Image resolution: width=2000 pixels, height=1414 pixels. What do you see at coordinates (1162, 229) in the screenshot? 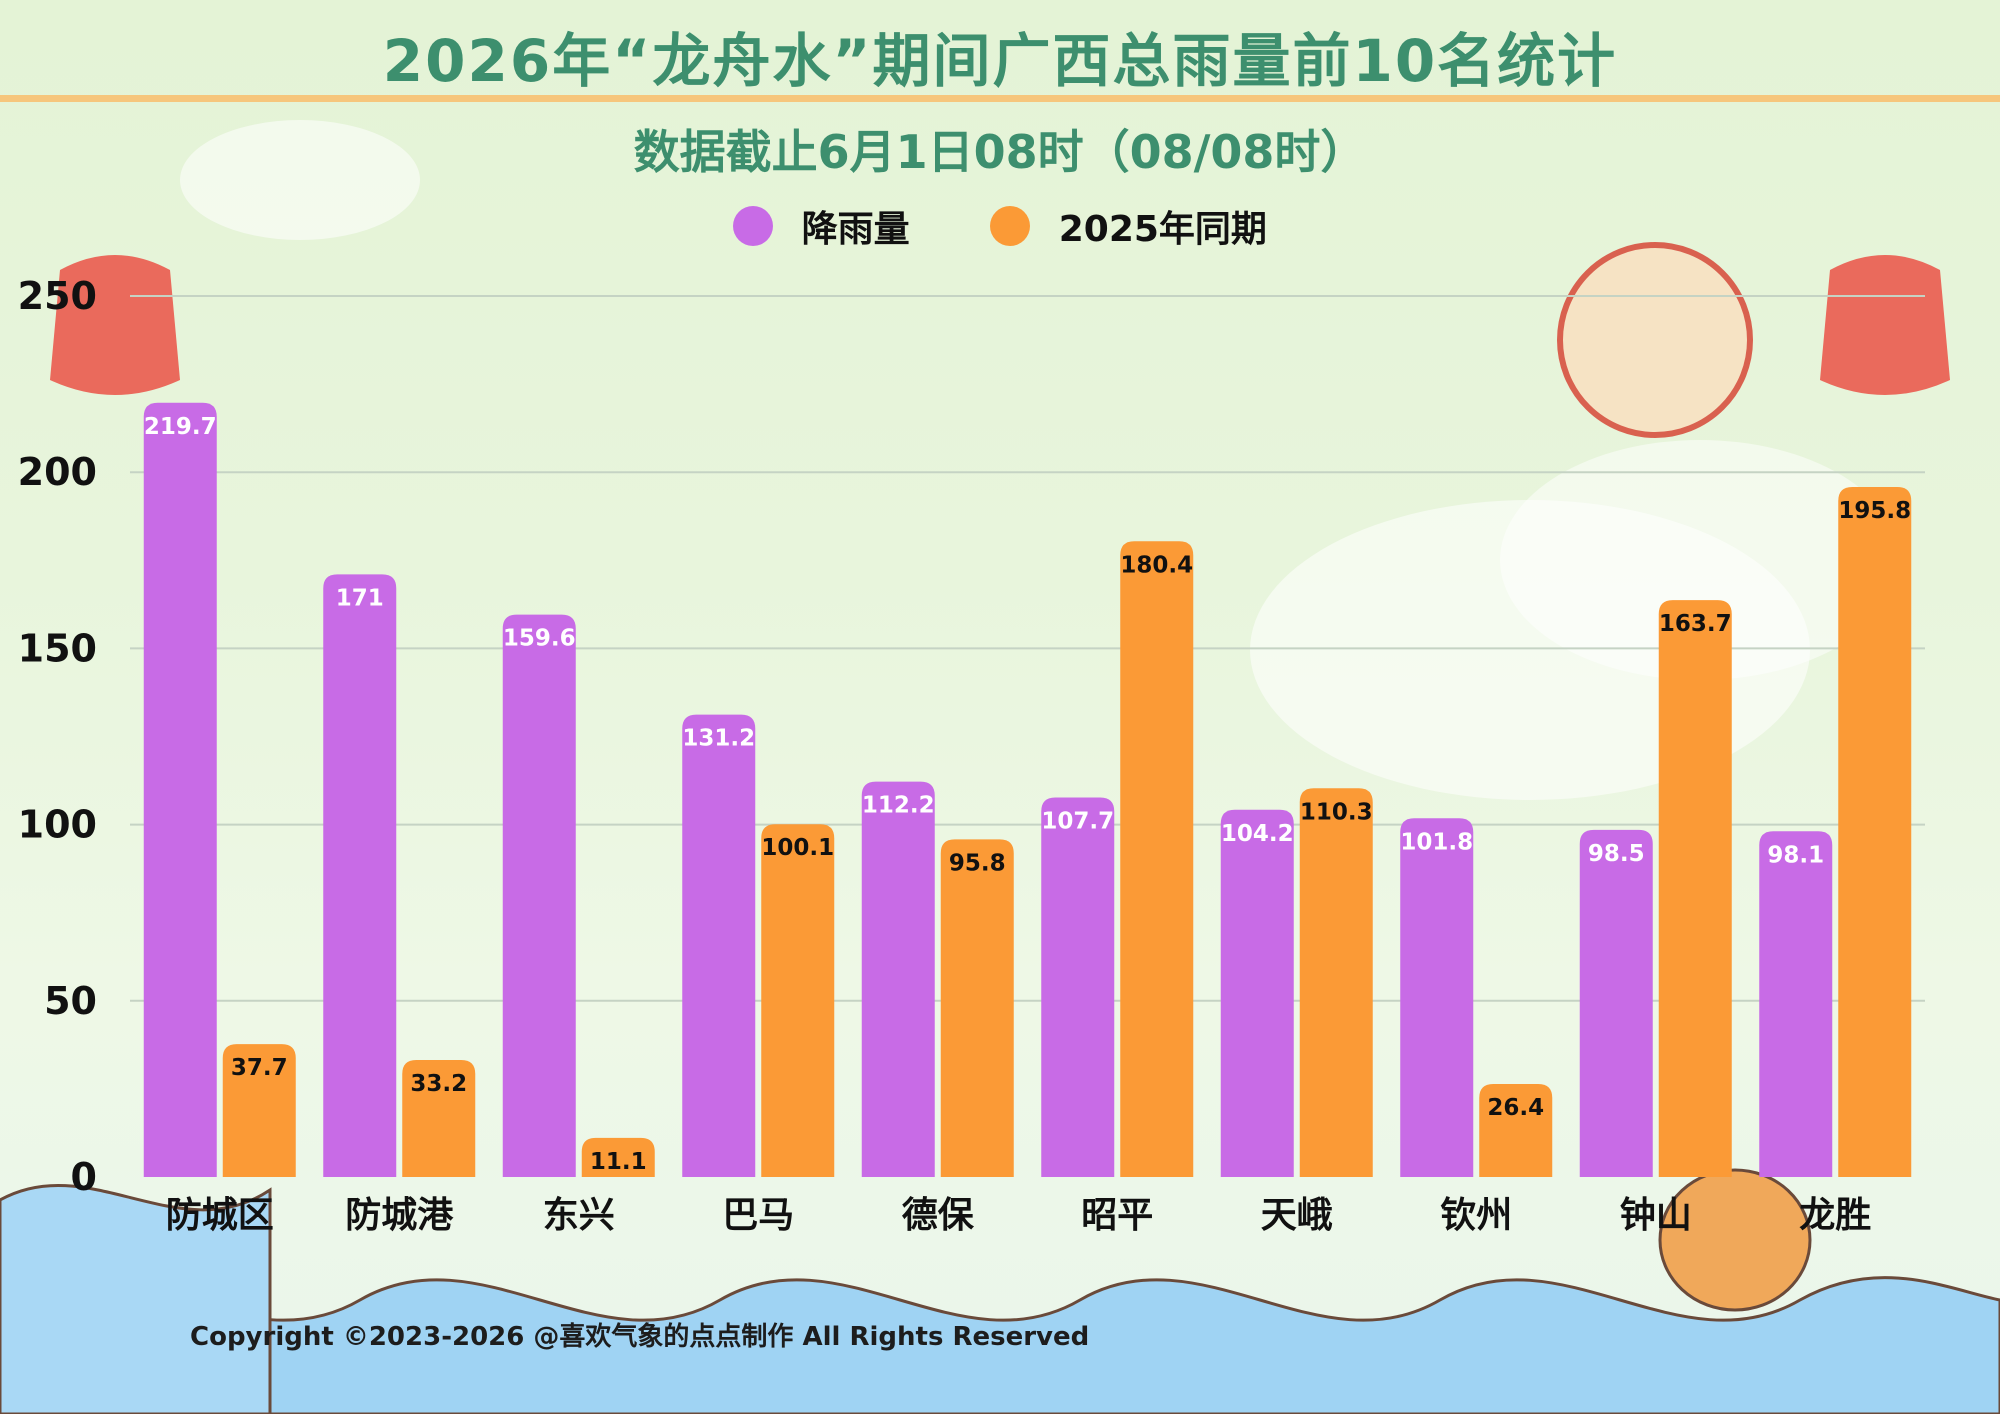
I see `legend-label-last-year: 2025年同期` at bounding box center [1162, 229].